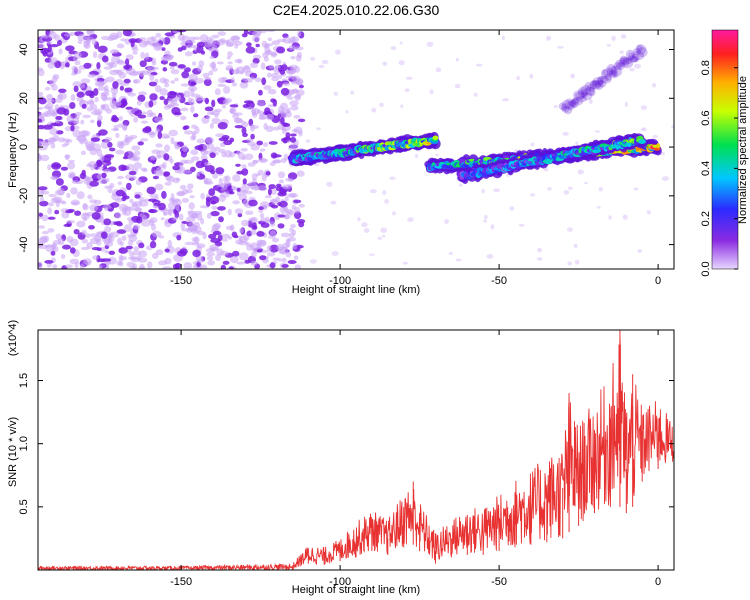  I want to click on spectrogram-y-axis-label: Frequency (Hz), so click(13, 150).